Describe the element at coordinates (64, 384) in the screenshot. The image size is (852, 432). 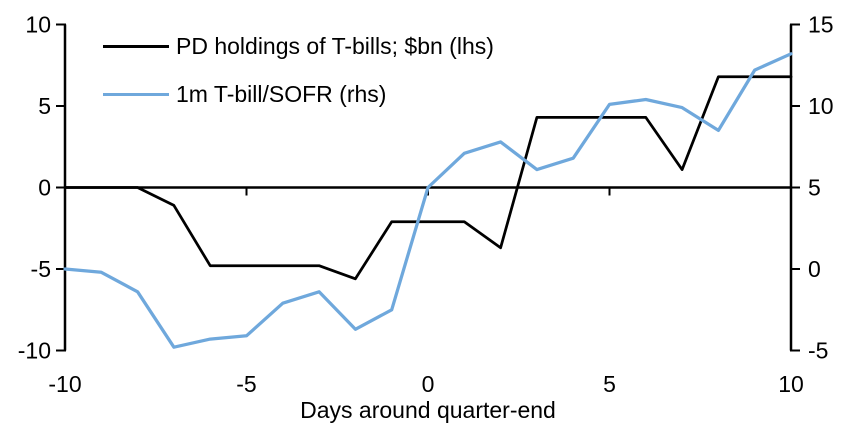
I see `x-axis-tick-label: -10` at that location.